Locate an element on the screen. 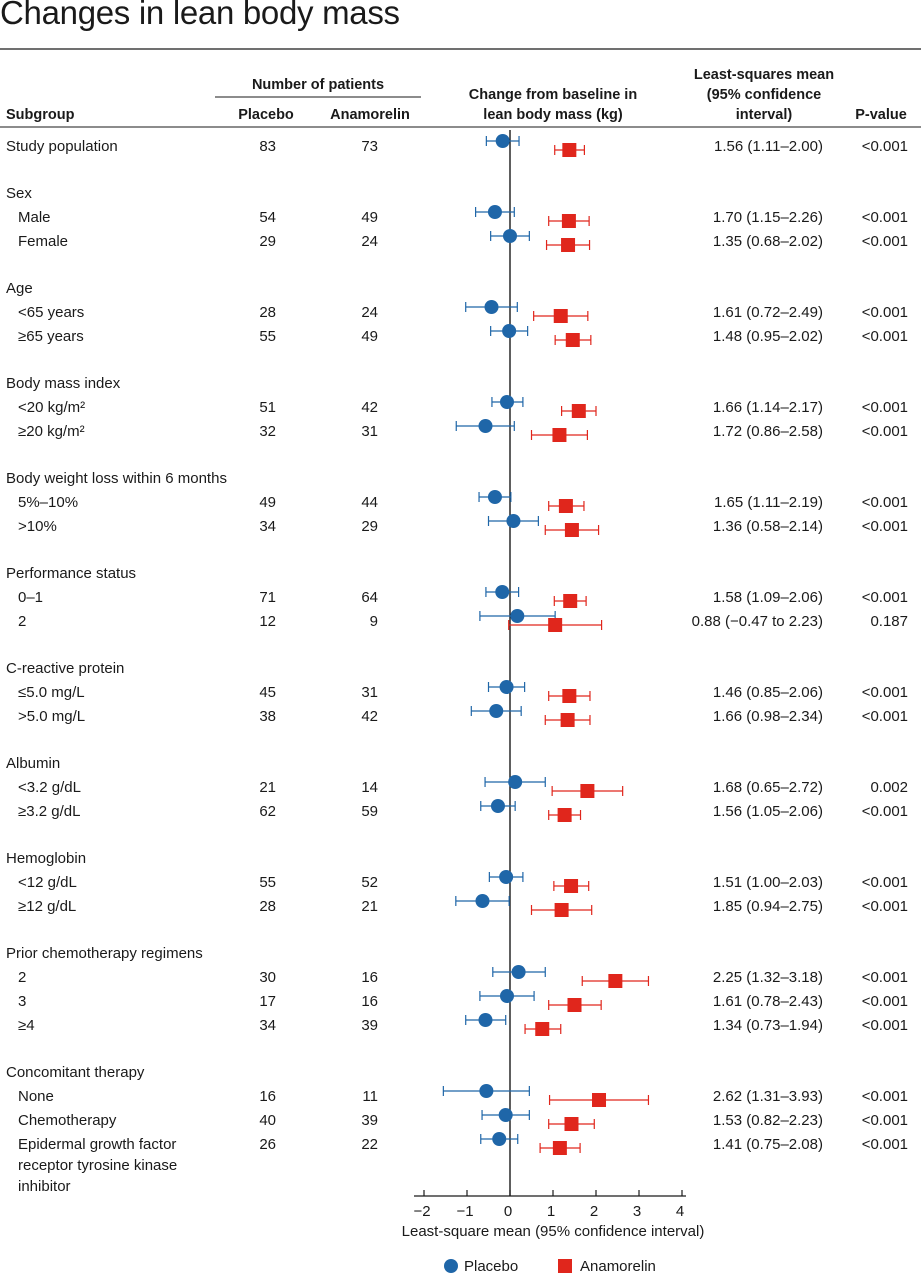 The height and width of the screenshot is (1281, 921). x-tick-label: 2 is located at coordinates (594, 1211).